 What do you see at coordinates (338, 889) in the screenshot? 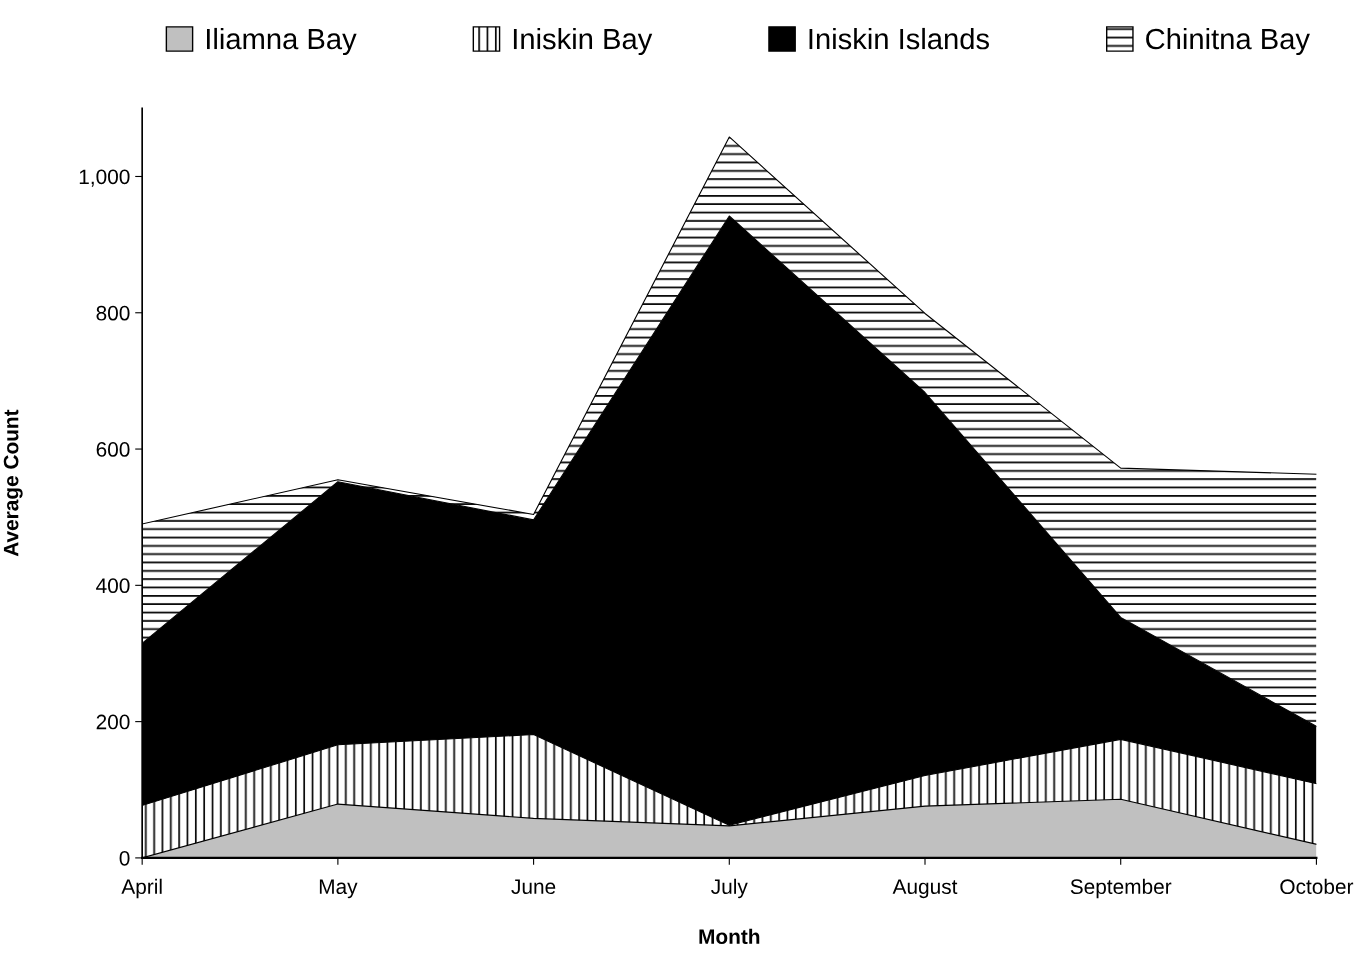
I see `x-tick-label: May` at bounding box center [338, 889].